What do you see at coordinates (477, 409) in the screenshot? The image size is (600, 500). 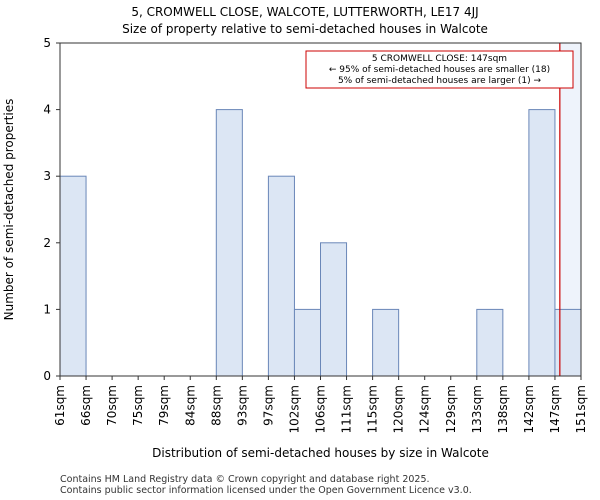 I see `x-tick-label: 133sqm` at bounding box center [477, 409].